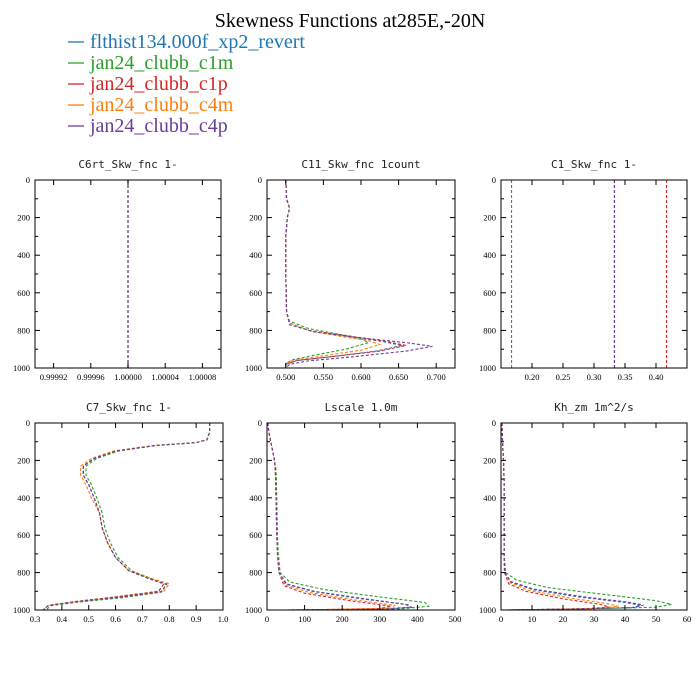 Image resolution: width=700 pixels, height=700 pixels. I want to click on x-tick-label: 1.00000, so click(128, 377).